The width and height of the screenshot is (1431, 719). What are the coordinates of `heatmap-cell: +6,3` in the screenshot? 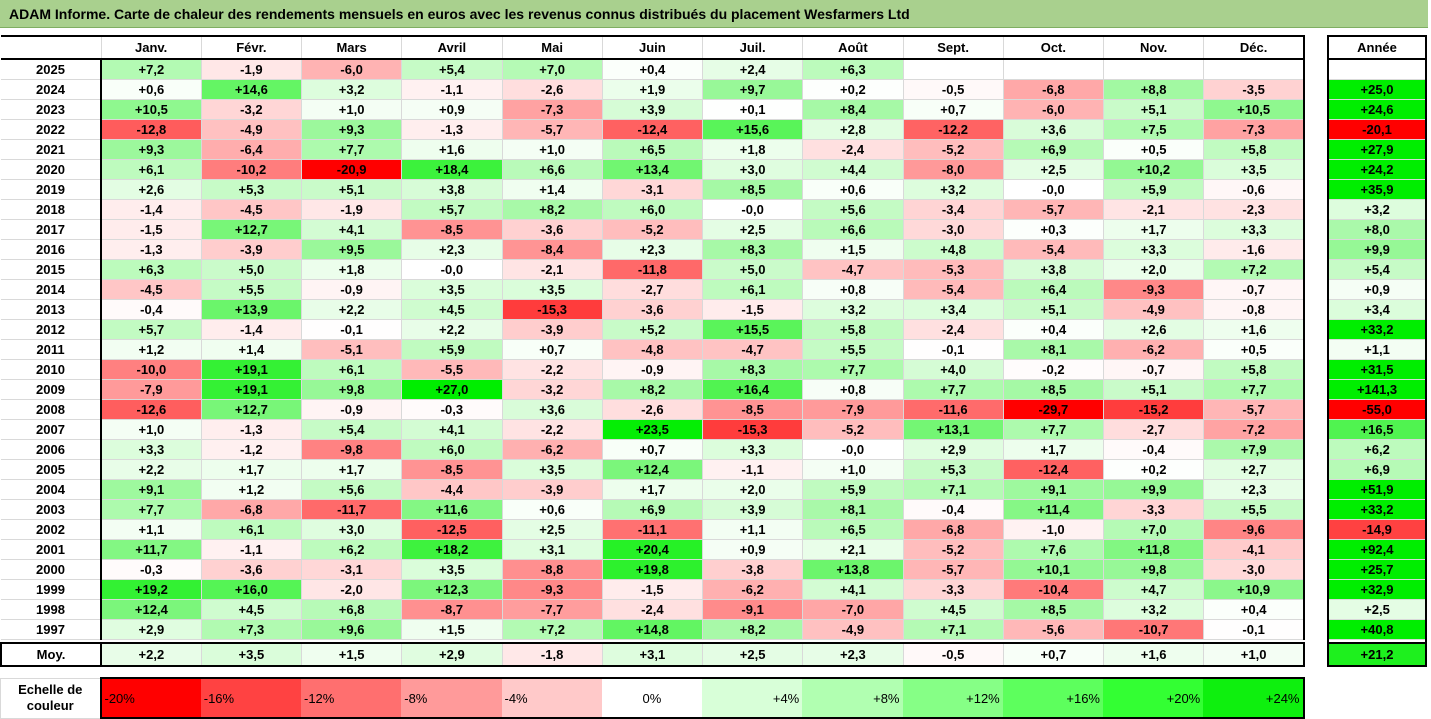 It's located at (853, 69).